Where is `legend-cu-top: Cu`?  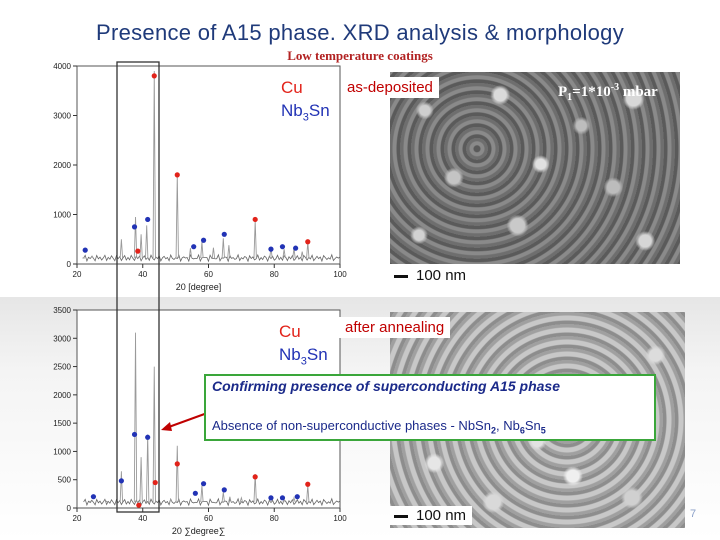 legend-cu-top: Cu is located at coordinates (292, 87).